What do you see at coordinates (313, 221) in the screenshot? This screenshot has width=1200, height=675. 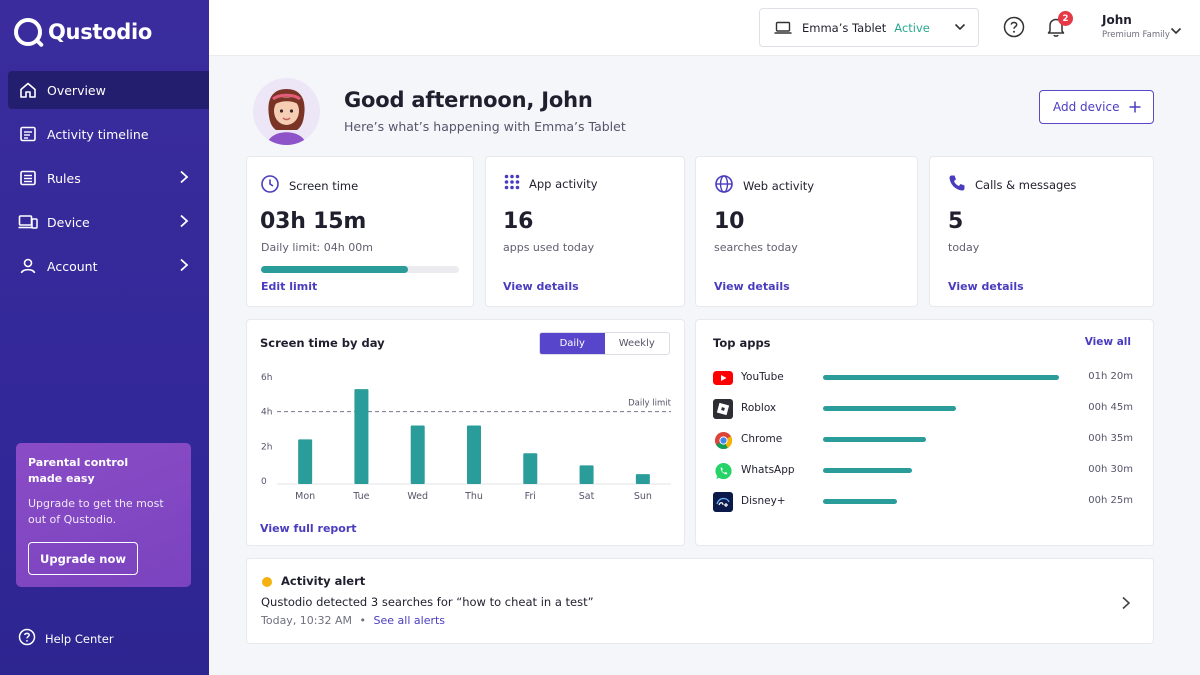 I see `screen-time-value: 03h 15m` at bounding box center [313, 221].